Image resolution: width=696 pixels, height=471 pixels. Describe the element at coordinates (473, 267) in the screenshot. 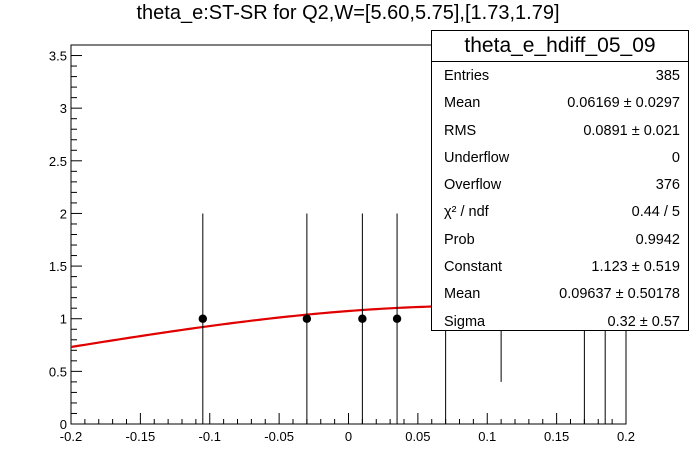

I see `stats-key: Constant` at that location.